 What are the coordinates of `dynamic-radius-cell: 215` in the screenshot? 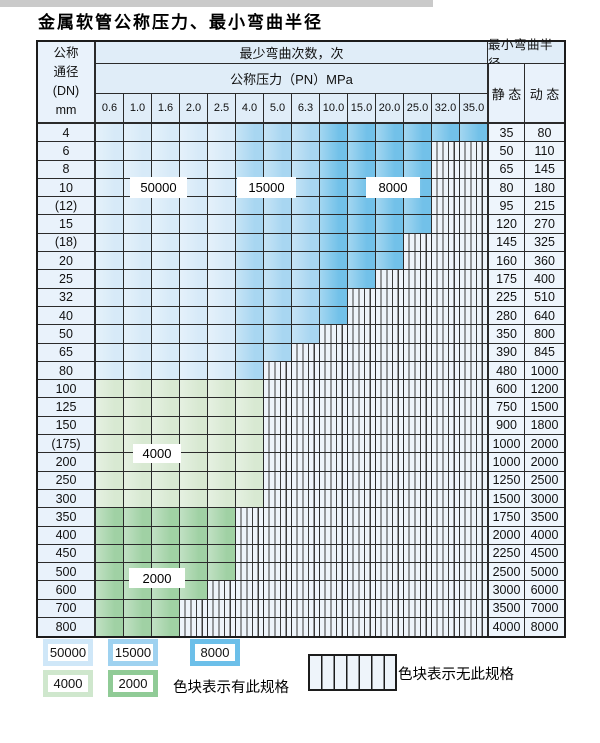 It's located at (544, 206).